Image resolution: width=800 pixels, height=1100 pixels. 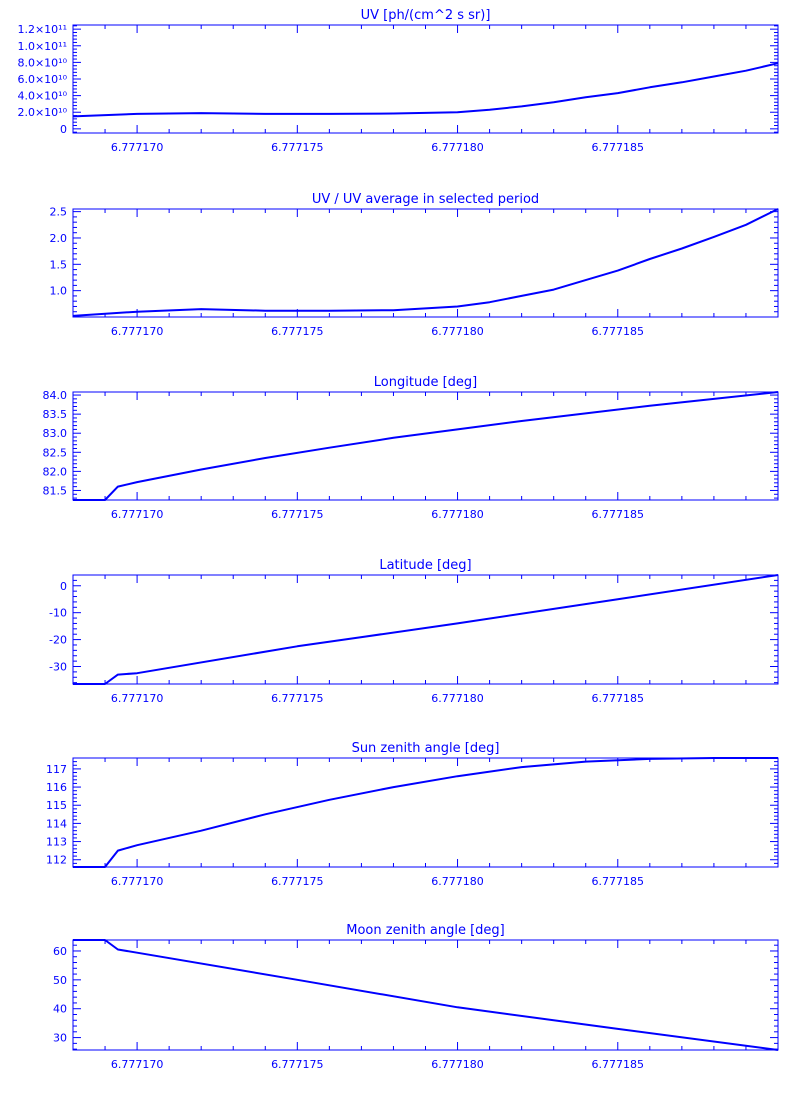 What do you see at coordinates (55, 471) in the screenshot?
I see `y-tick-label: 82.0` at bounding box center [55, 471].